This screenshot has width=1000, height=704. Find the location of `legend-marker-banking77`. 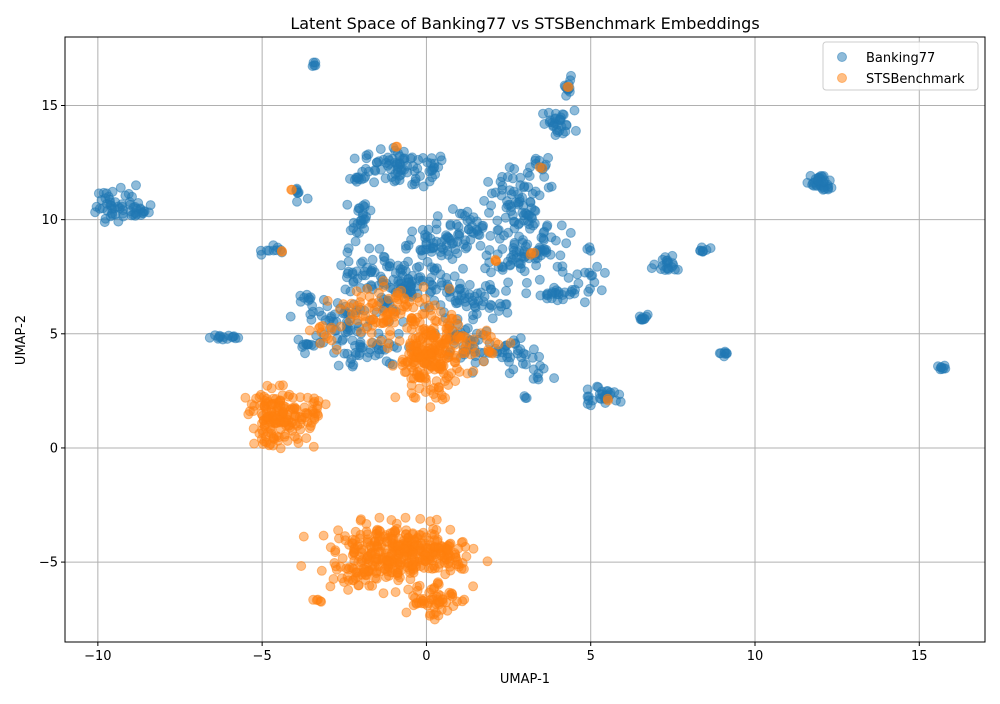

legend-marker-banking77 is located at coordinates (842, 57).